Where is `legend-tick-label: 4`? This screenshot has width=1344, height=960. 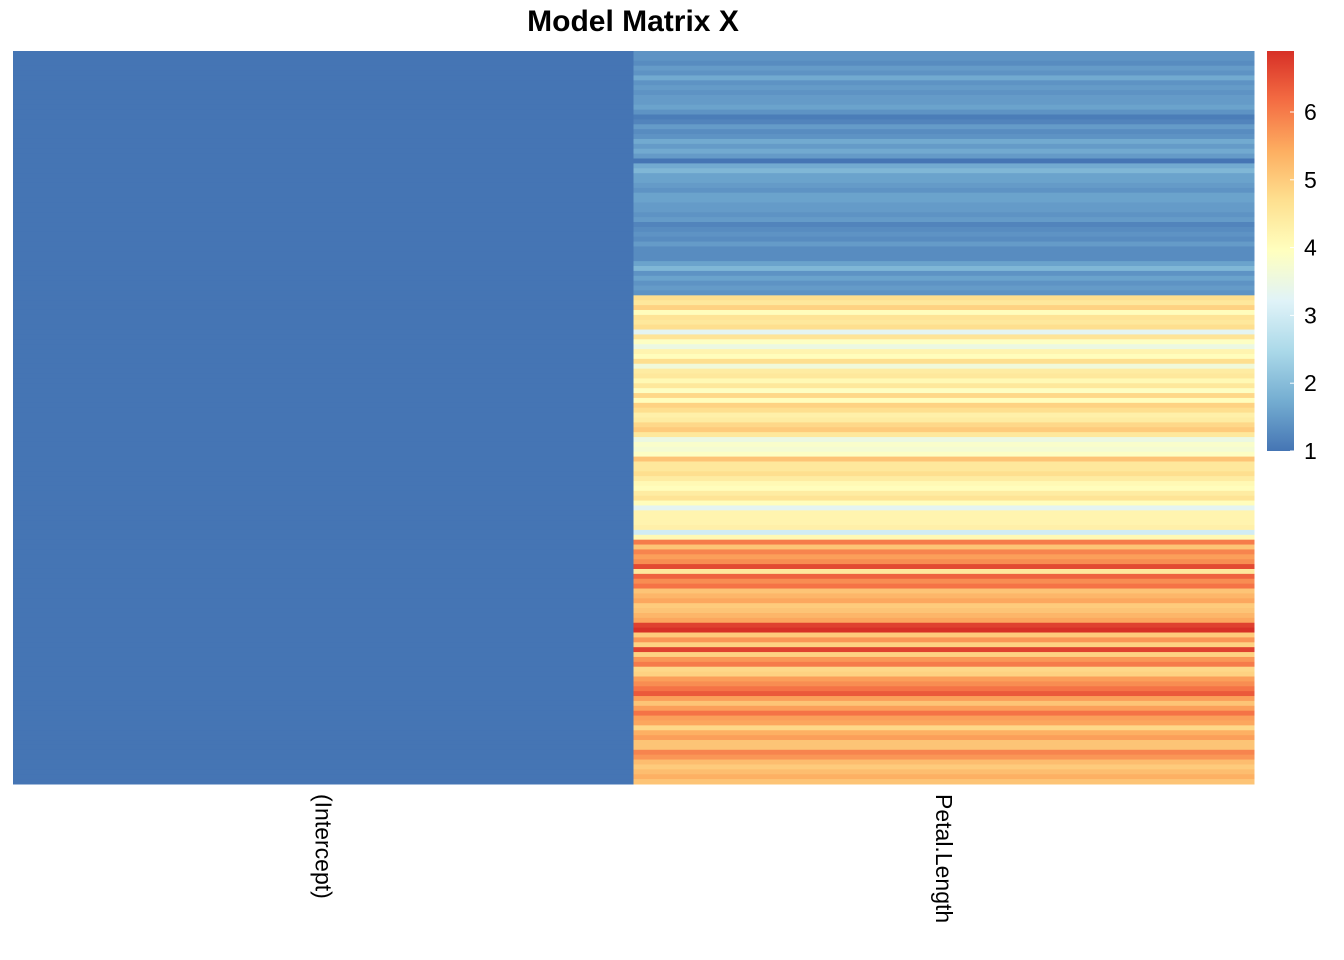
legend-tick-label: 4 is located at coordinates (1310, 248).